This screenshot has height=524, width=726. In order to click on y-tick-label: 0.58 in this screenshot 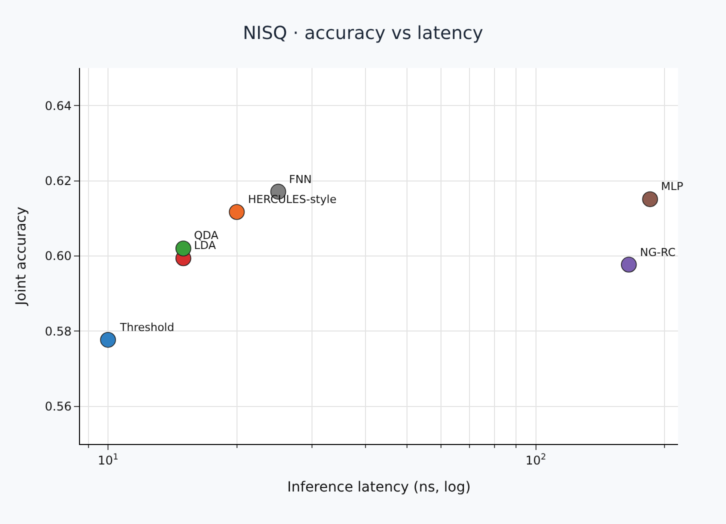, I will do `click(58, 331)`.